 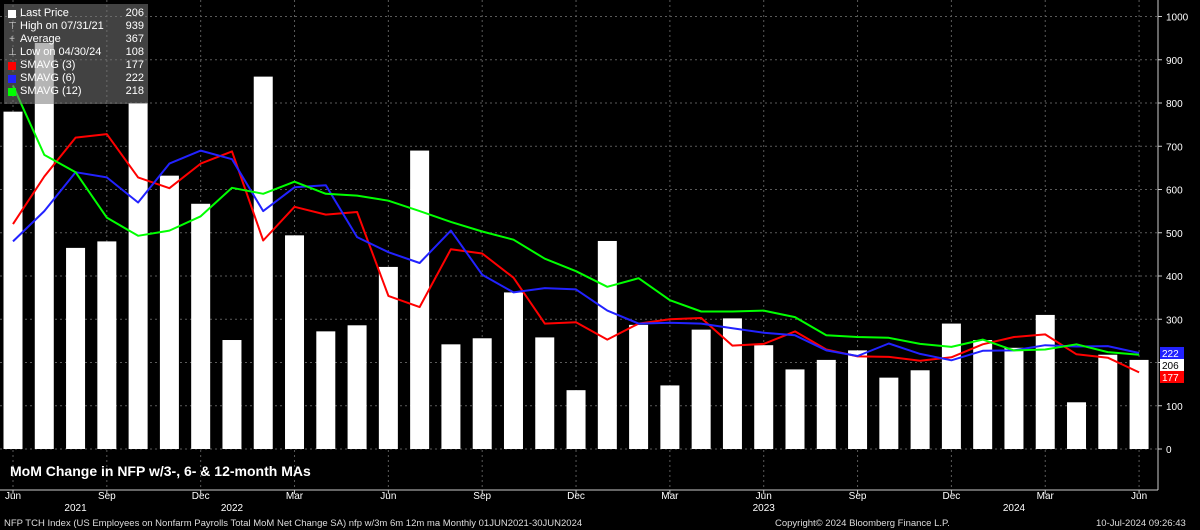 I want to click on price-marker-label: 222, so click(x=1170, y=354).